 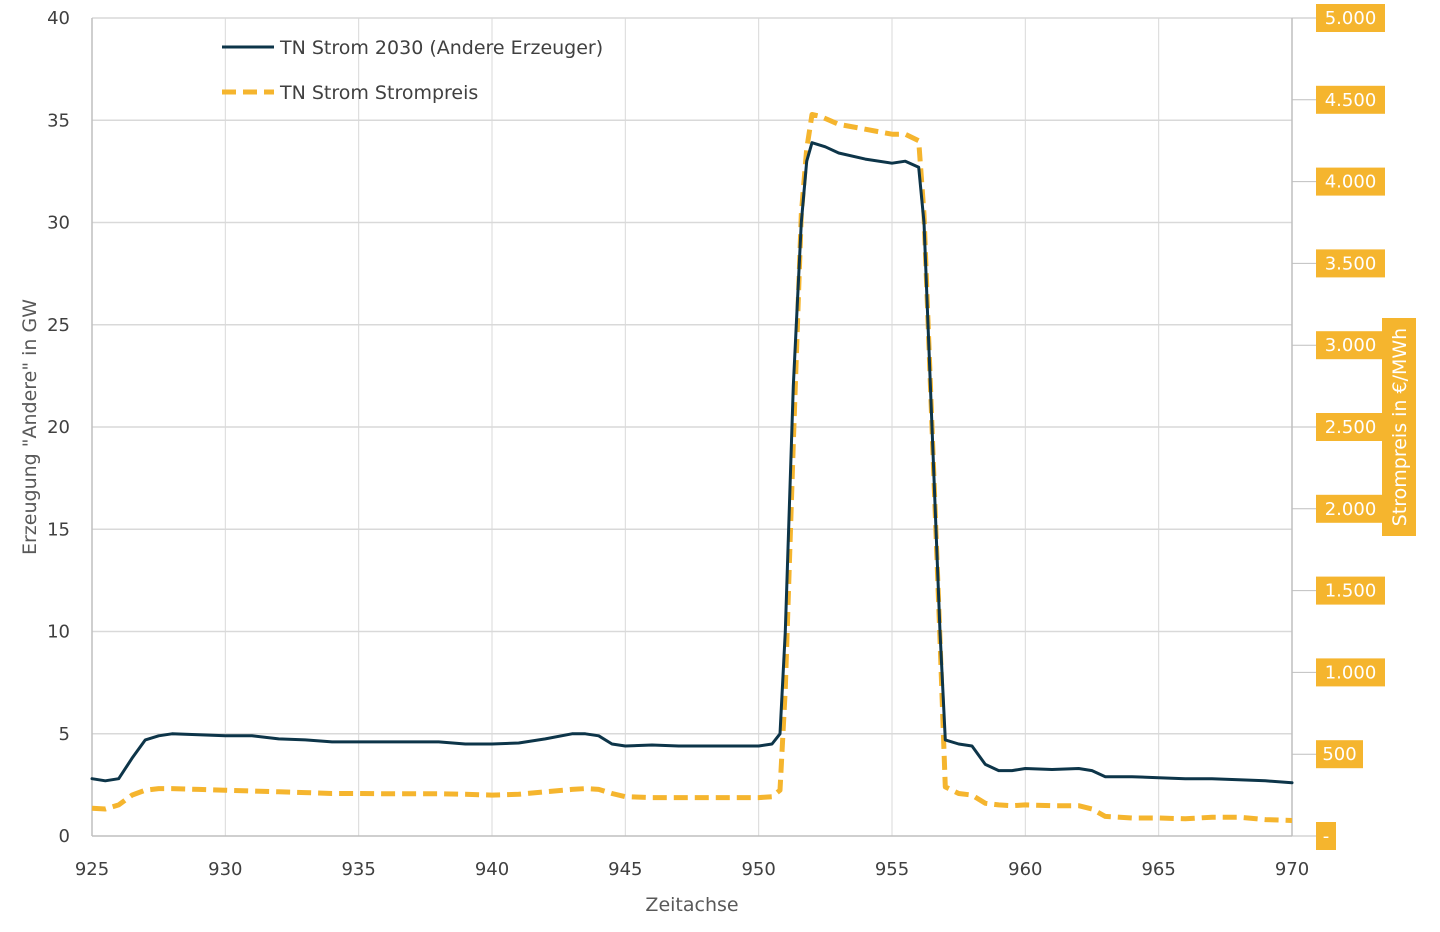 I want to click on y-tick-label: 25, so click(x=58, y=325).